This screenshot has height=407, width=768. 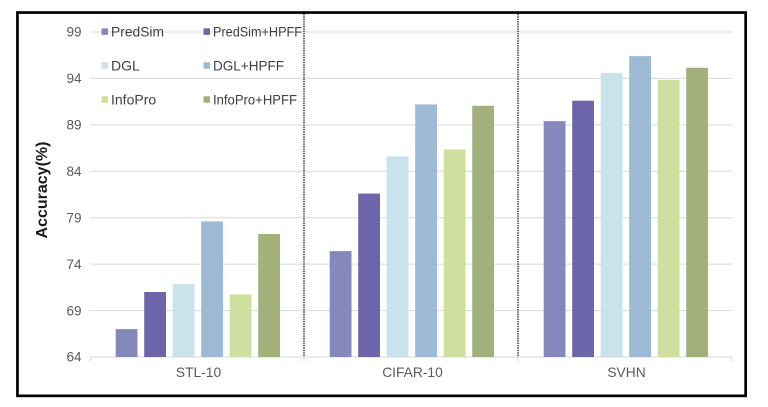 What do you see at coordinates (137, 32) in the screenshot?
I see `svg-text: PredSim` at bounding box center [137, 32].